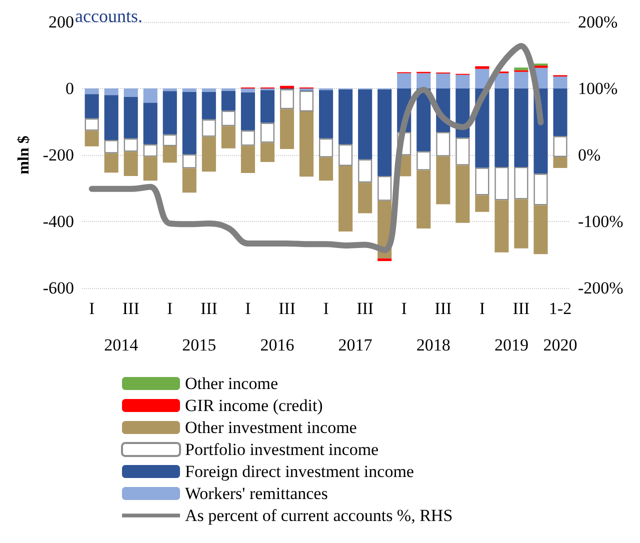  Describe the element at coordinates (598, 22) in the screenshot. I see `y2-tick-label: 200%` at that location.